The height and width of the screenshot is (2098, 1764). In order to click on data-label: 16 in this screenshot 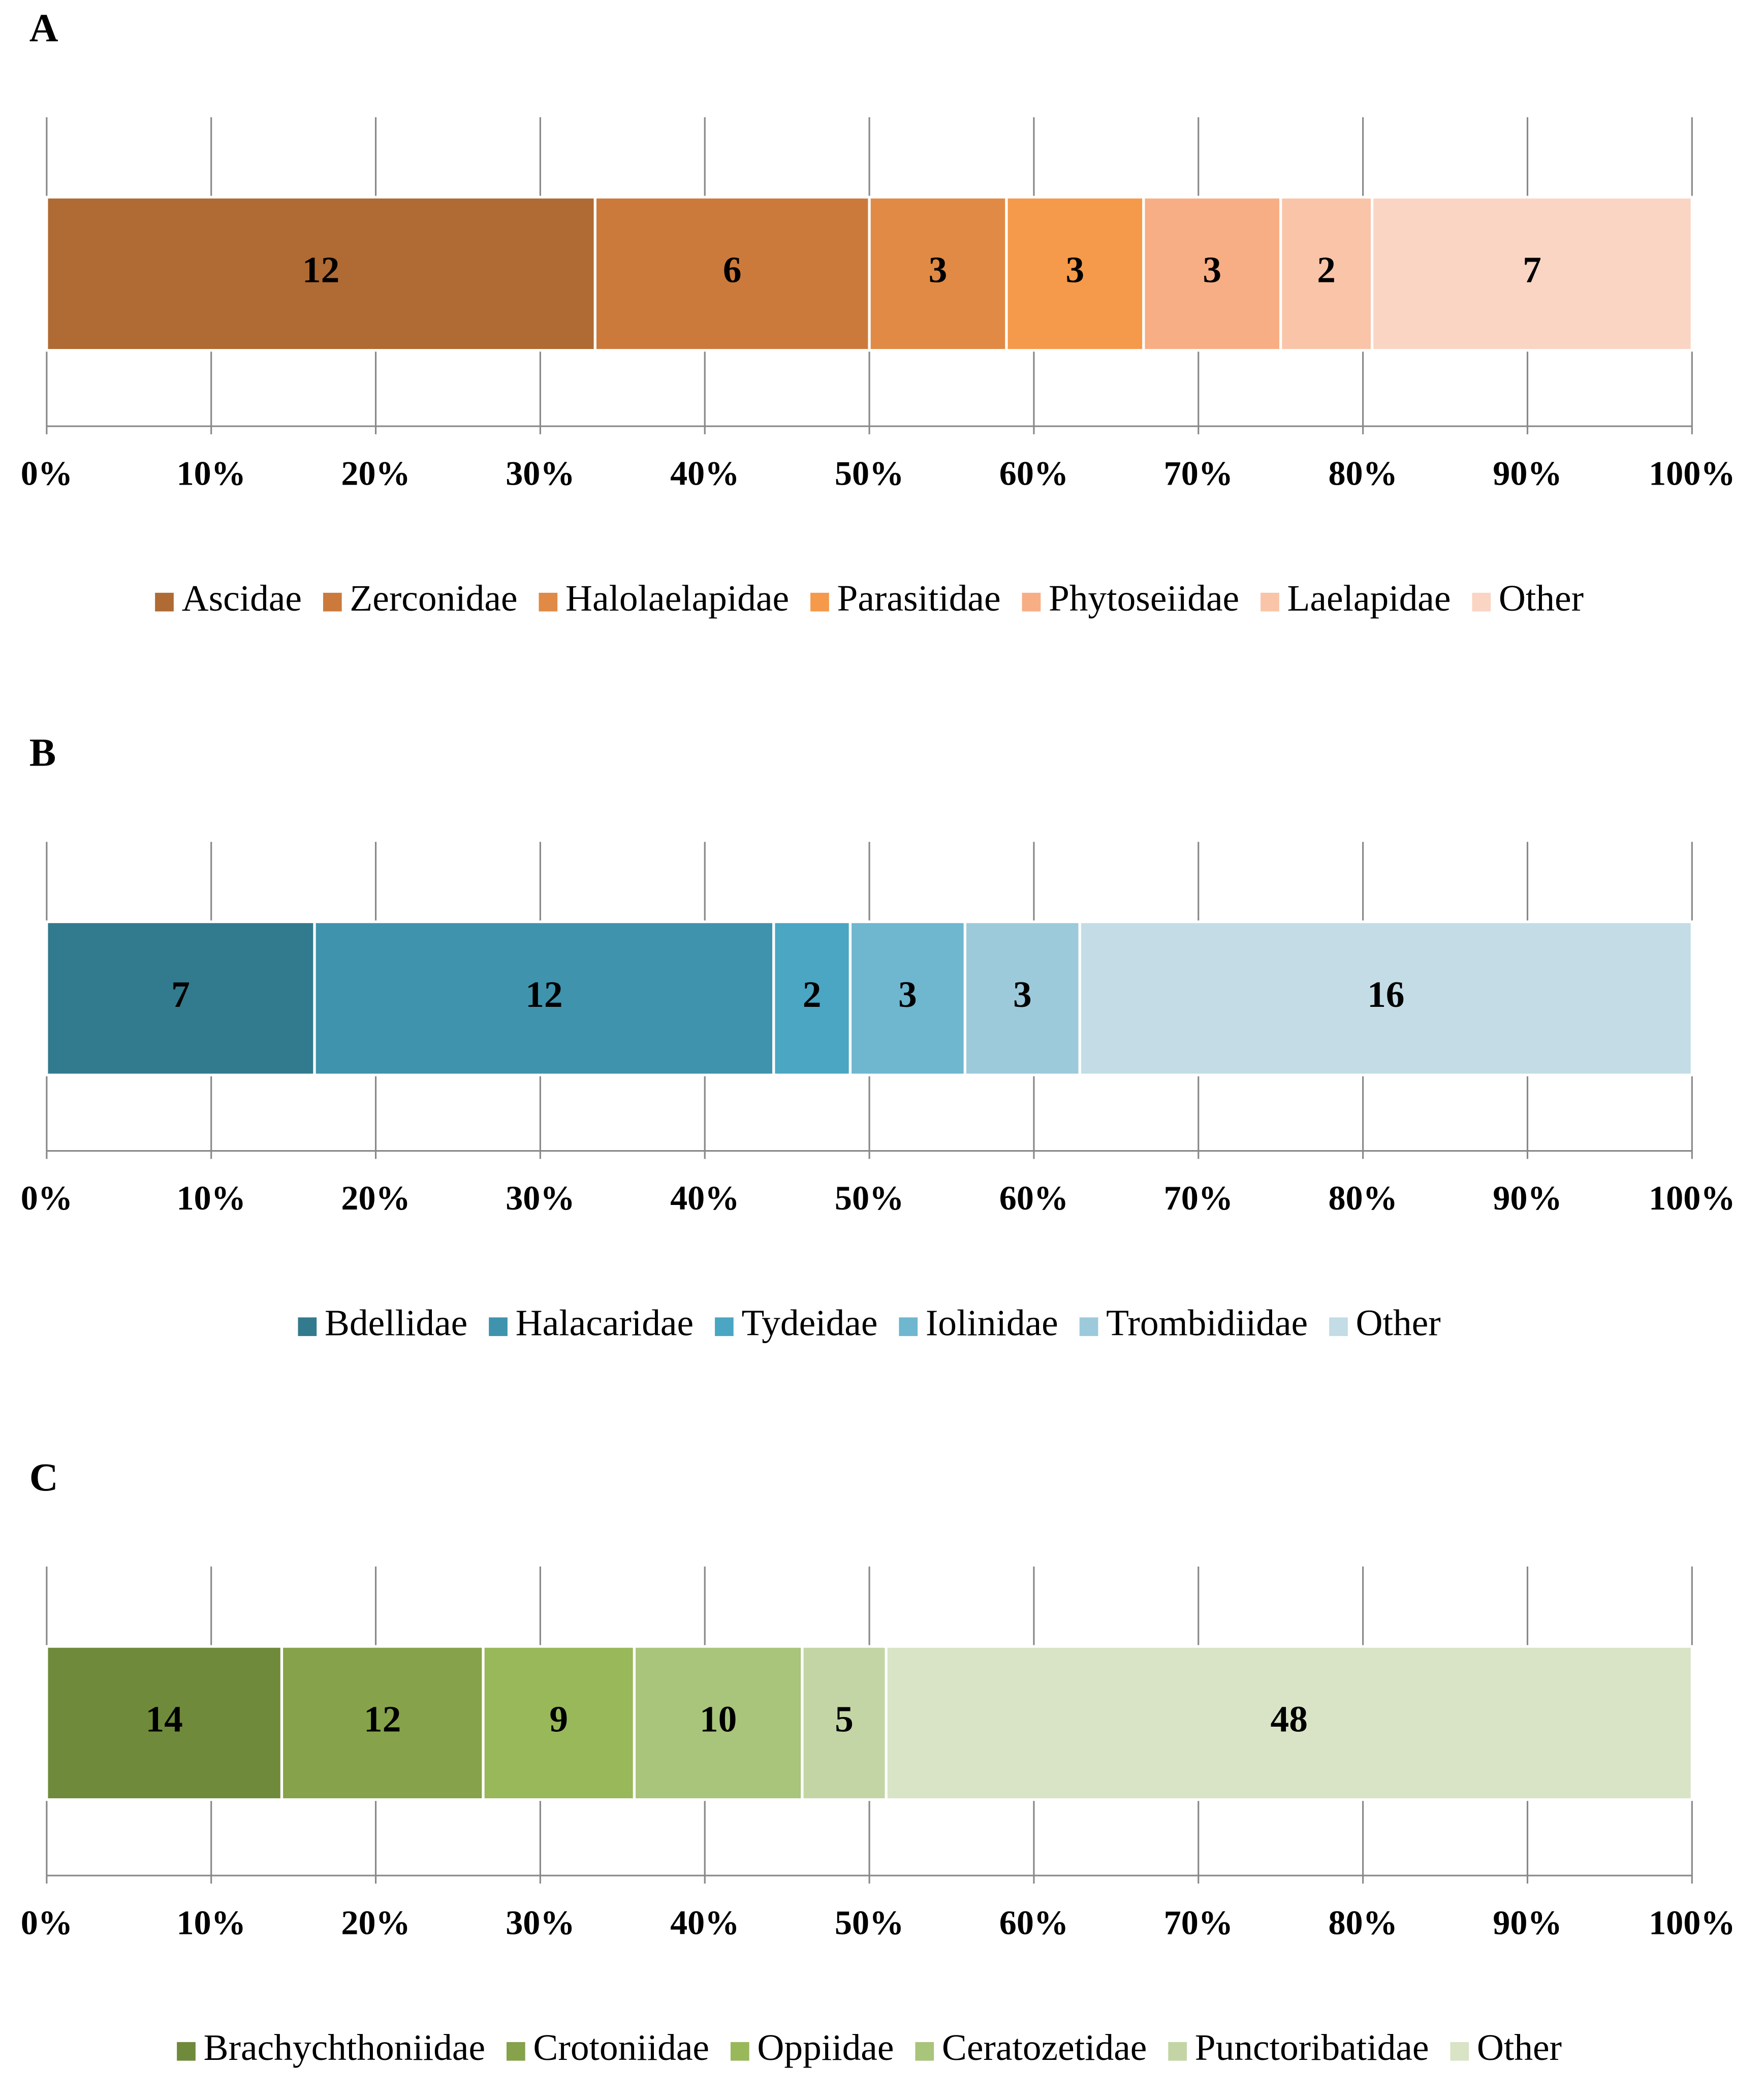, I will do `click(1385, 995)`.